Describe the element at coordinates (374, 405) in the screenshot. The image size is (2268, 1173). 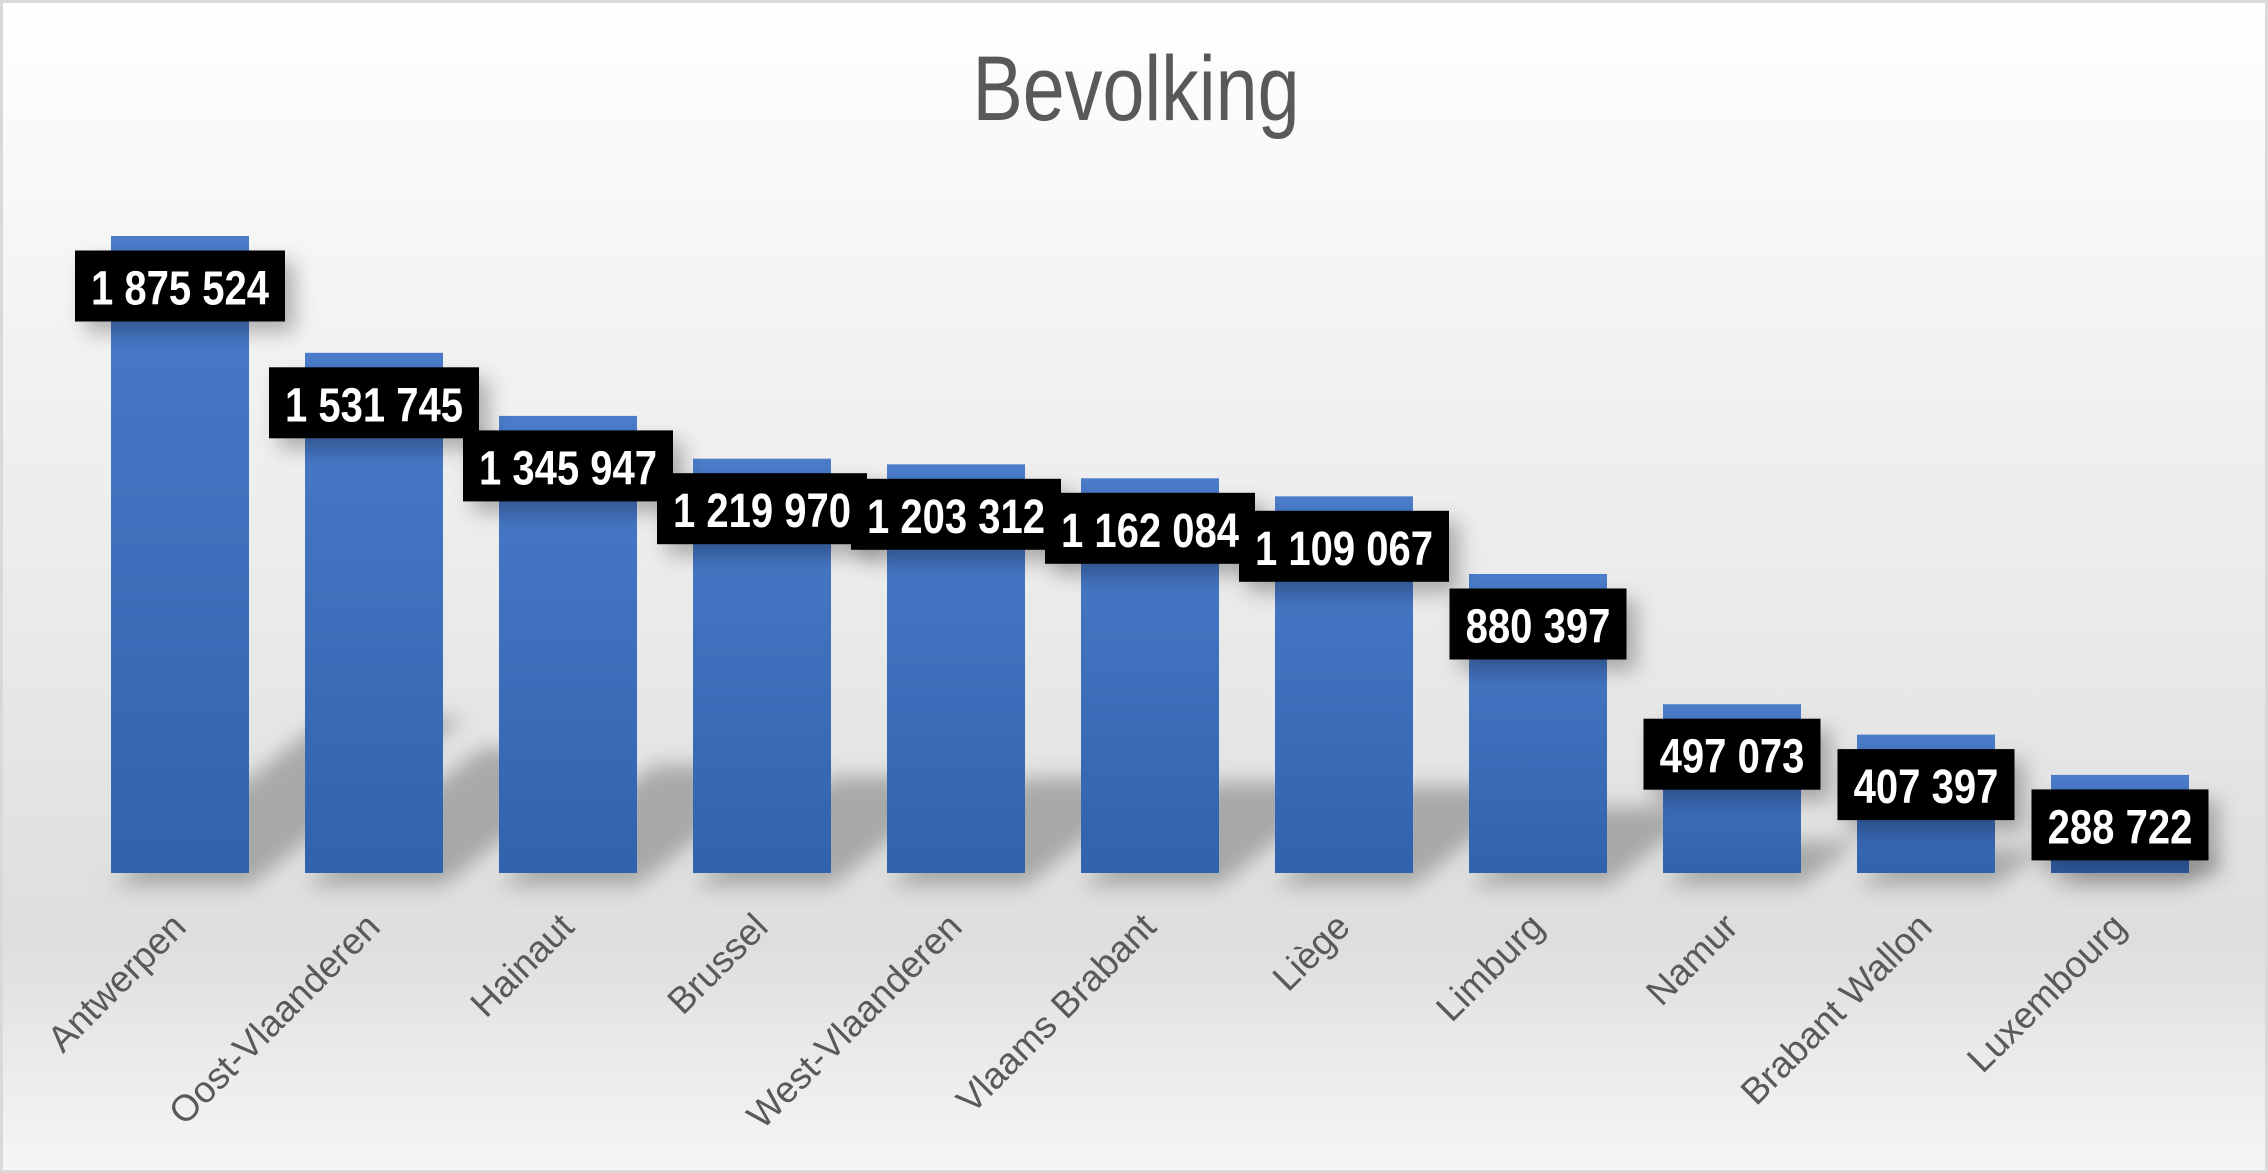
I see `svg-text: 1 531 745` at that location.